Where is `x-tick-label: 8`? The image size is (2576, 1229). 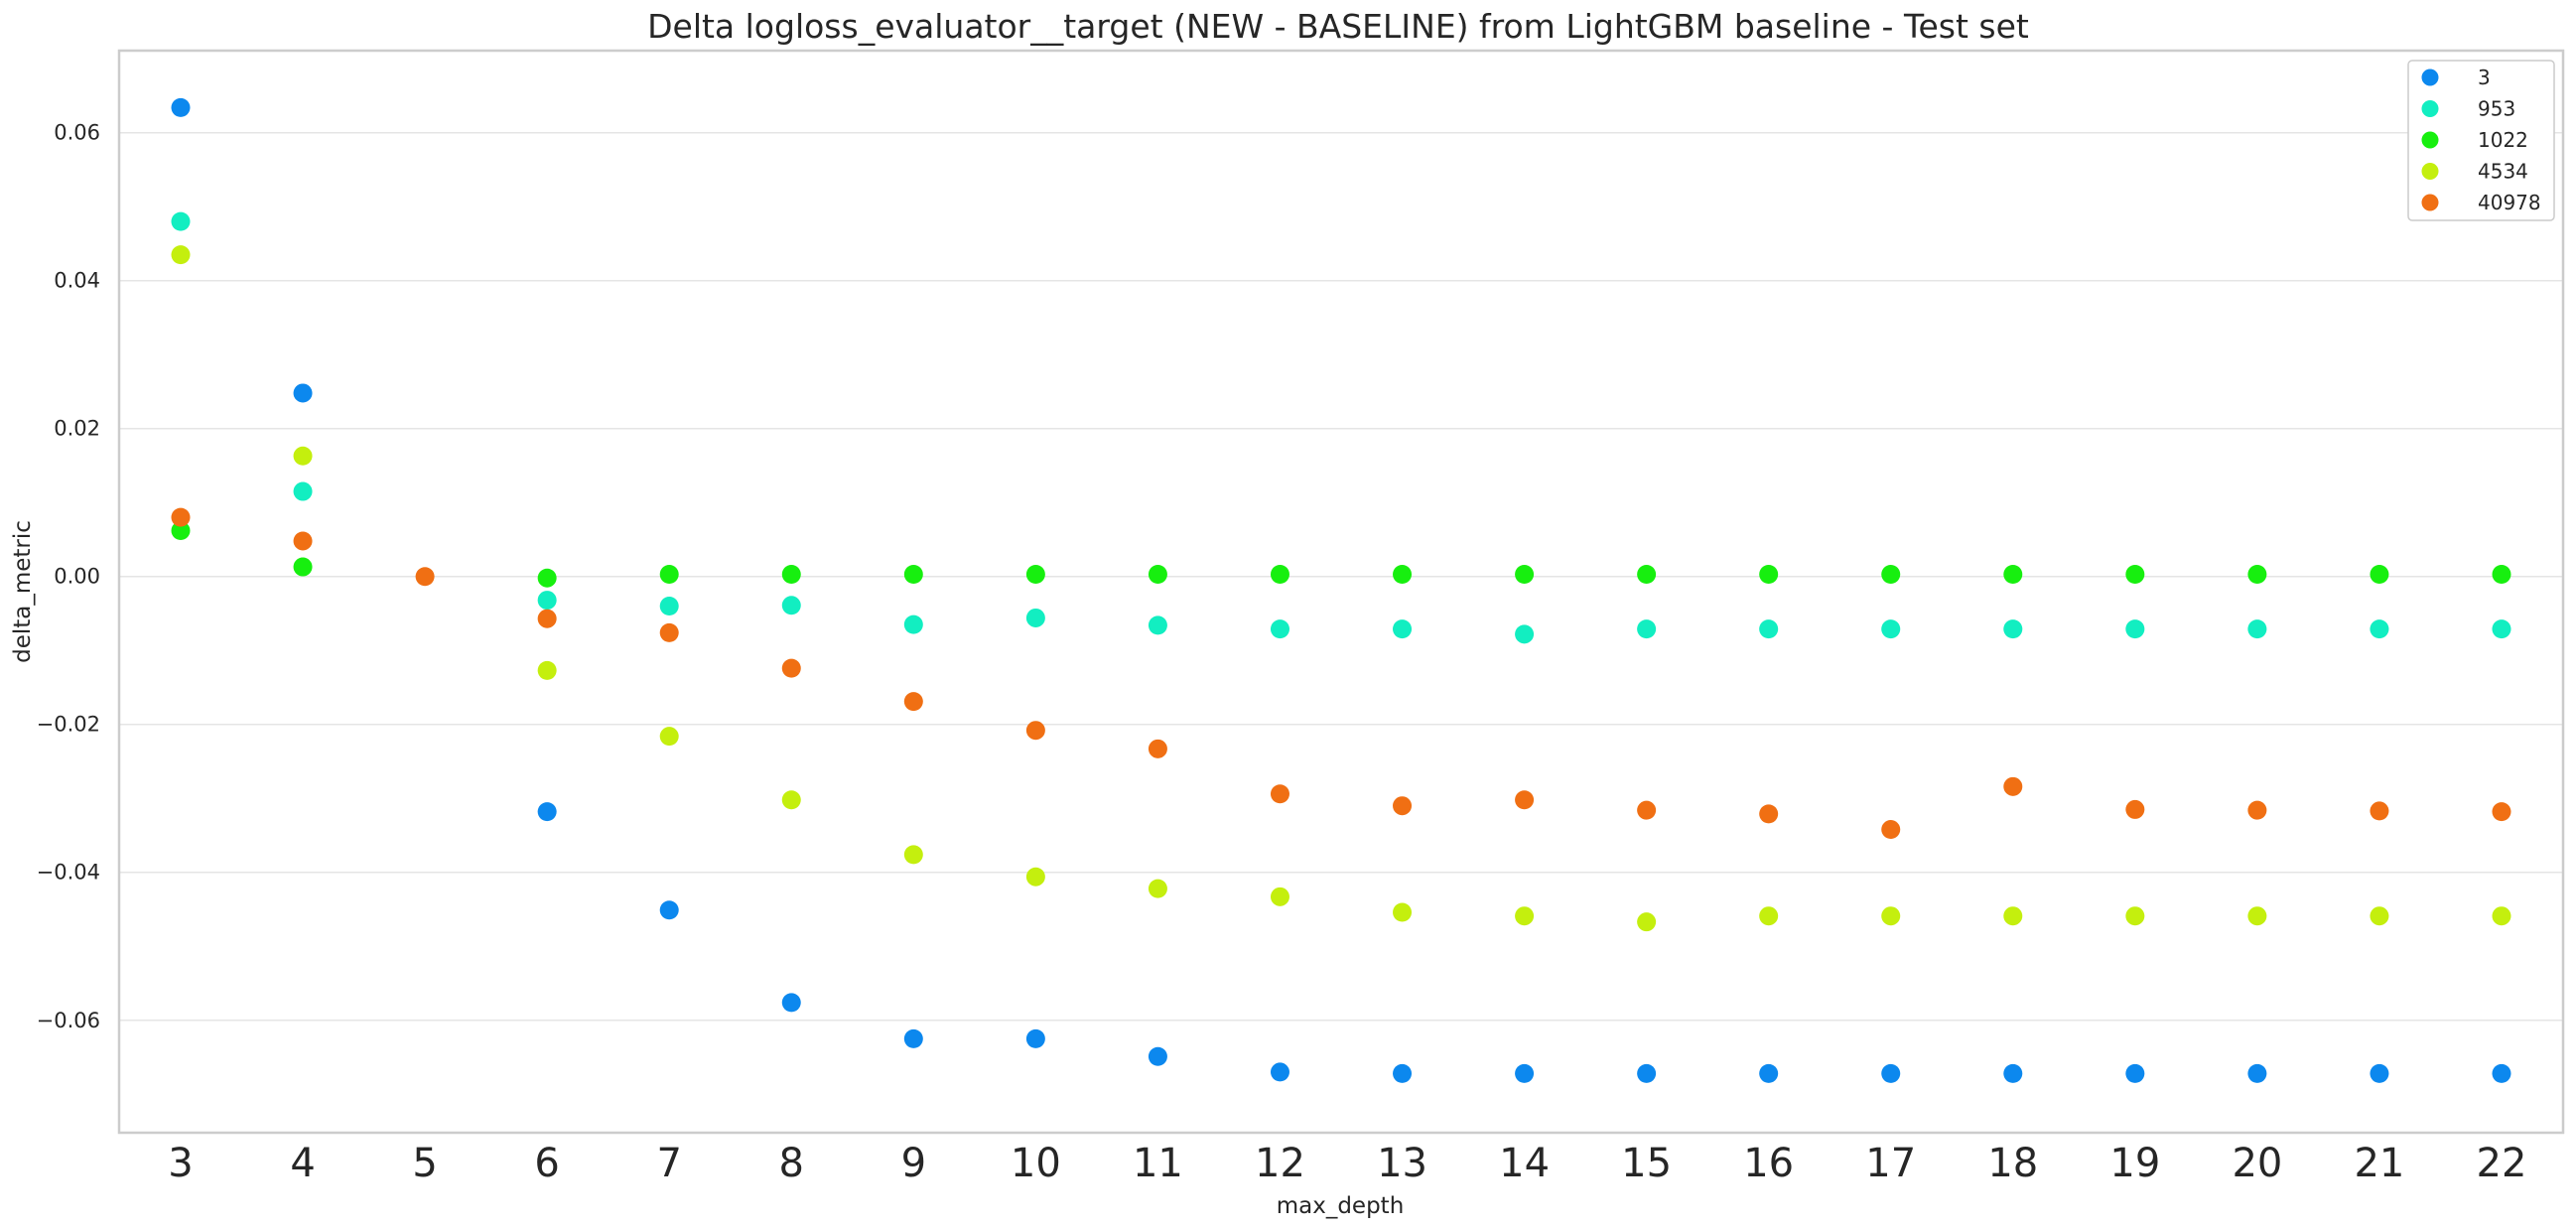
x-tick-label: 8 is located at coordinates (791, 1163).